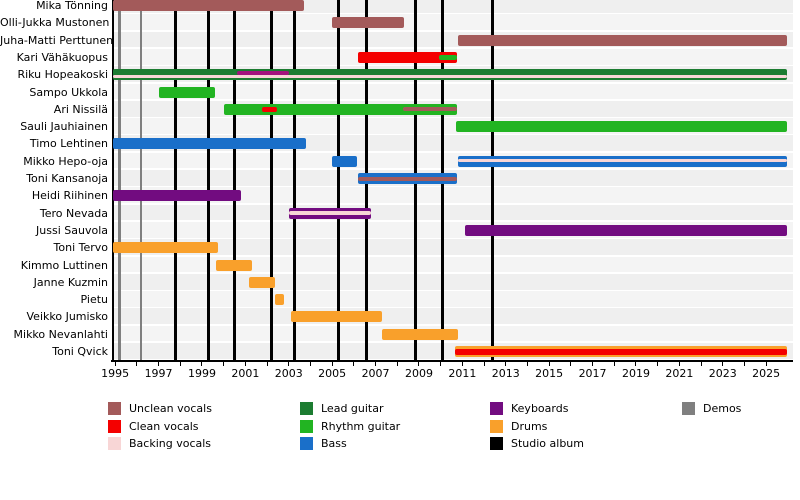 The width and height of the screenshot is (800, 500). Describe the element at coordinates (549, 373) in the screenshot. I see `year-label: 2015` at that location.